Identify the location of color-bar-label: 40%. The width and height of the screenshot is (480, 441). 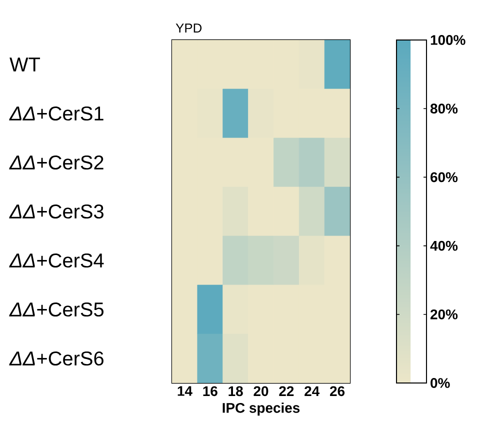
(444, 245).